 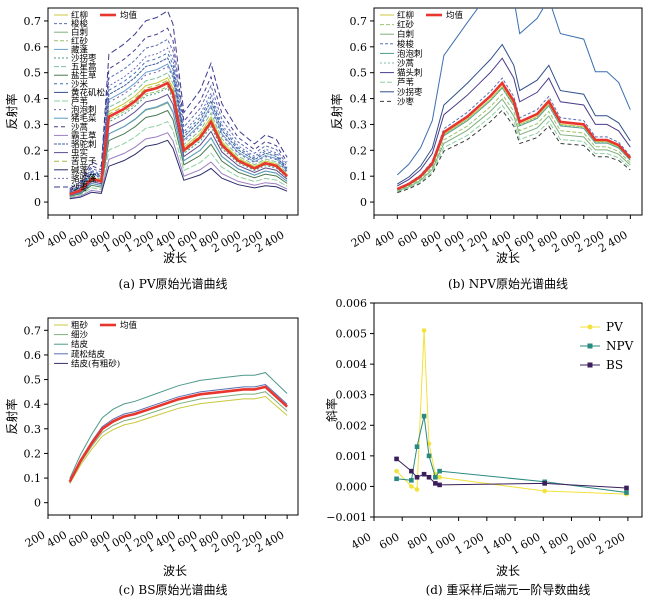 I want to click on legend-label: BS, so click(x=614, y=365).